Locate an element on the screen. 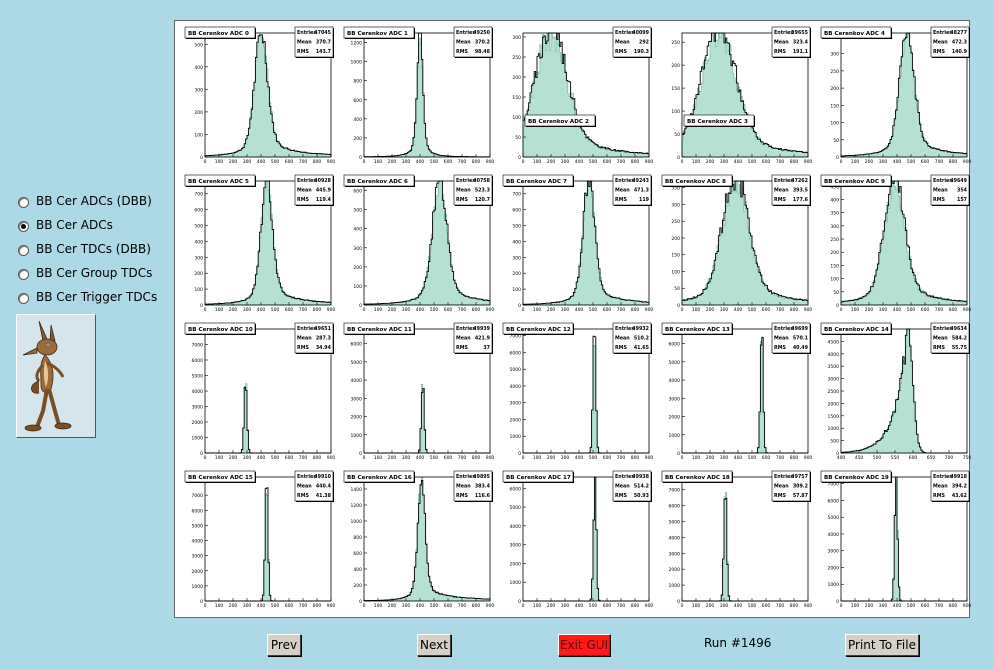 This screenshot has height=670, width=994. prev-button: Prev is located at coordinates (284, 645).